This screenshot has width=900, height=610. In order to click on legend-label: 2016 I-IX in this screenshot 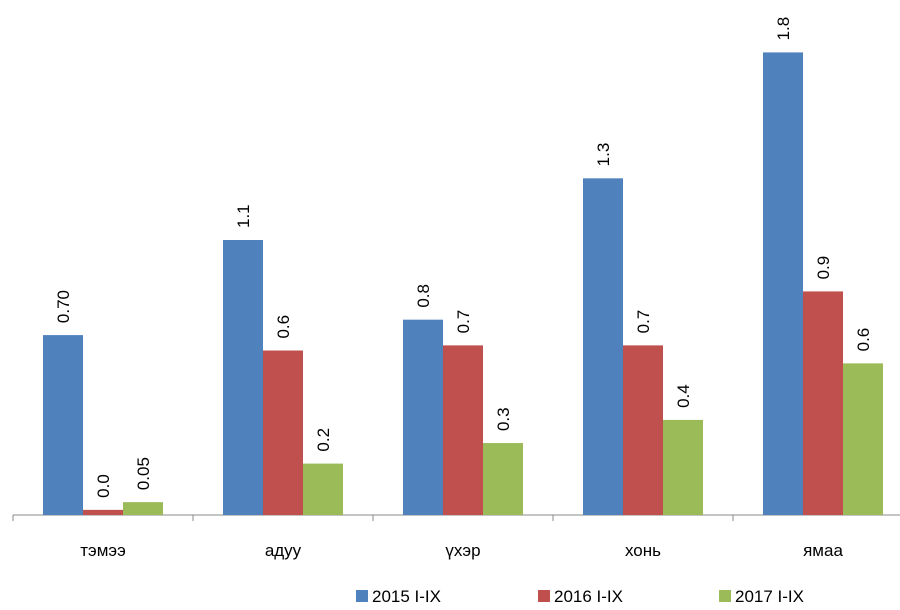, I will do `click(588, 596)`.